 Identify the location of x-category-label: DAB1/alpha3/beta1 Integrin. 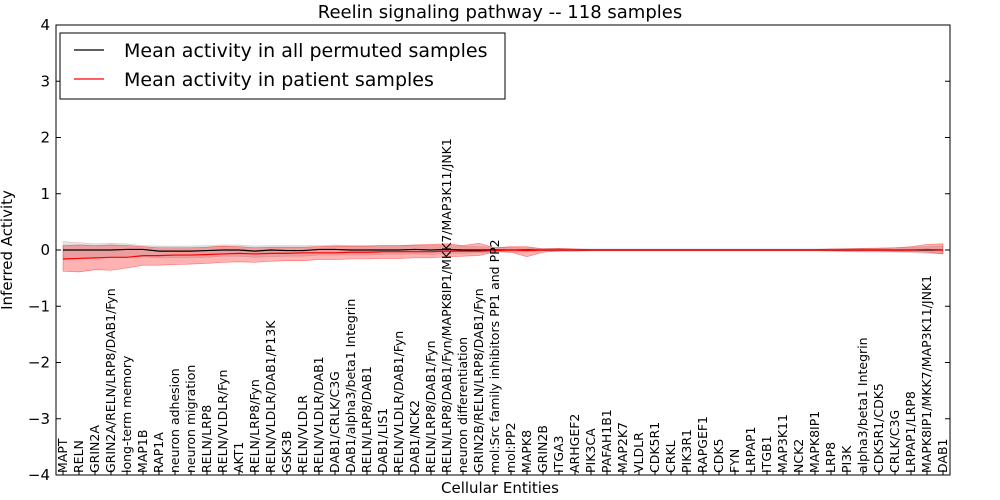
(350, 386).